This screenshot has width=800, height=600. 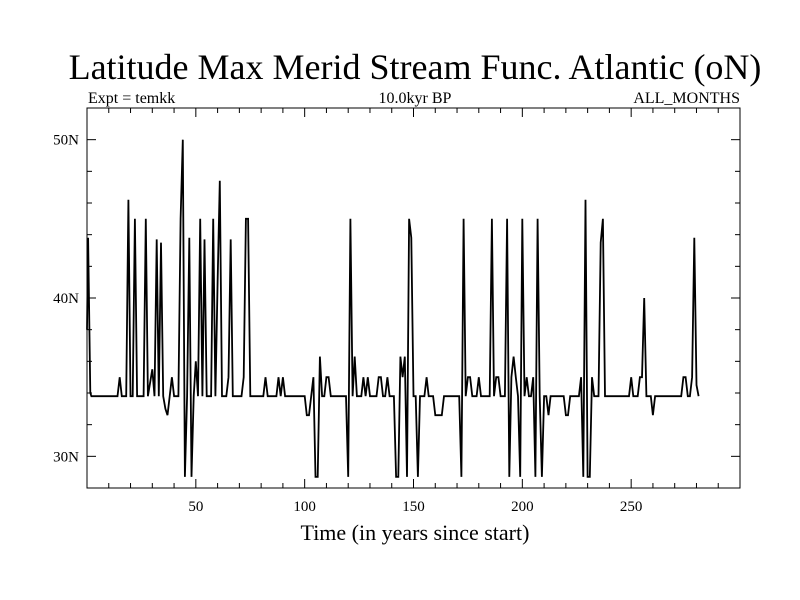 What do you see at coordinates (415, 98) in the screenshot?
I see `period-label: 10.0kyr BP` at bounding box center [415, 98].